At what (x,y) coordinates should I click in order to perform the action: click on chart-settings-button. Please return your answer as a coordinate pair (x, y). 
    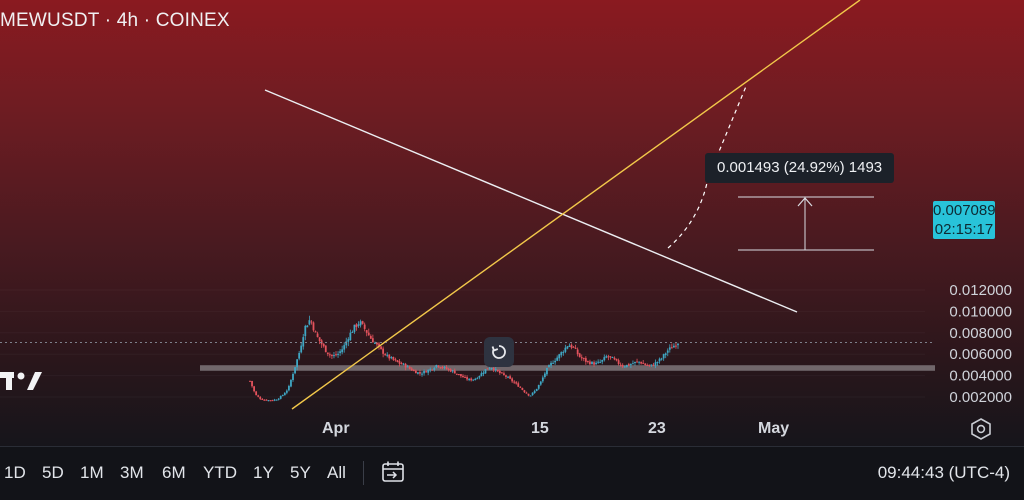
    Looking at the image, I should click on (981, 429).